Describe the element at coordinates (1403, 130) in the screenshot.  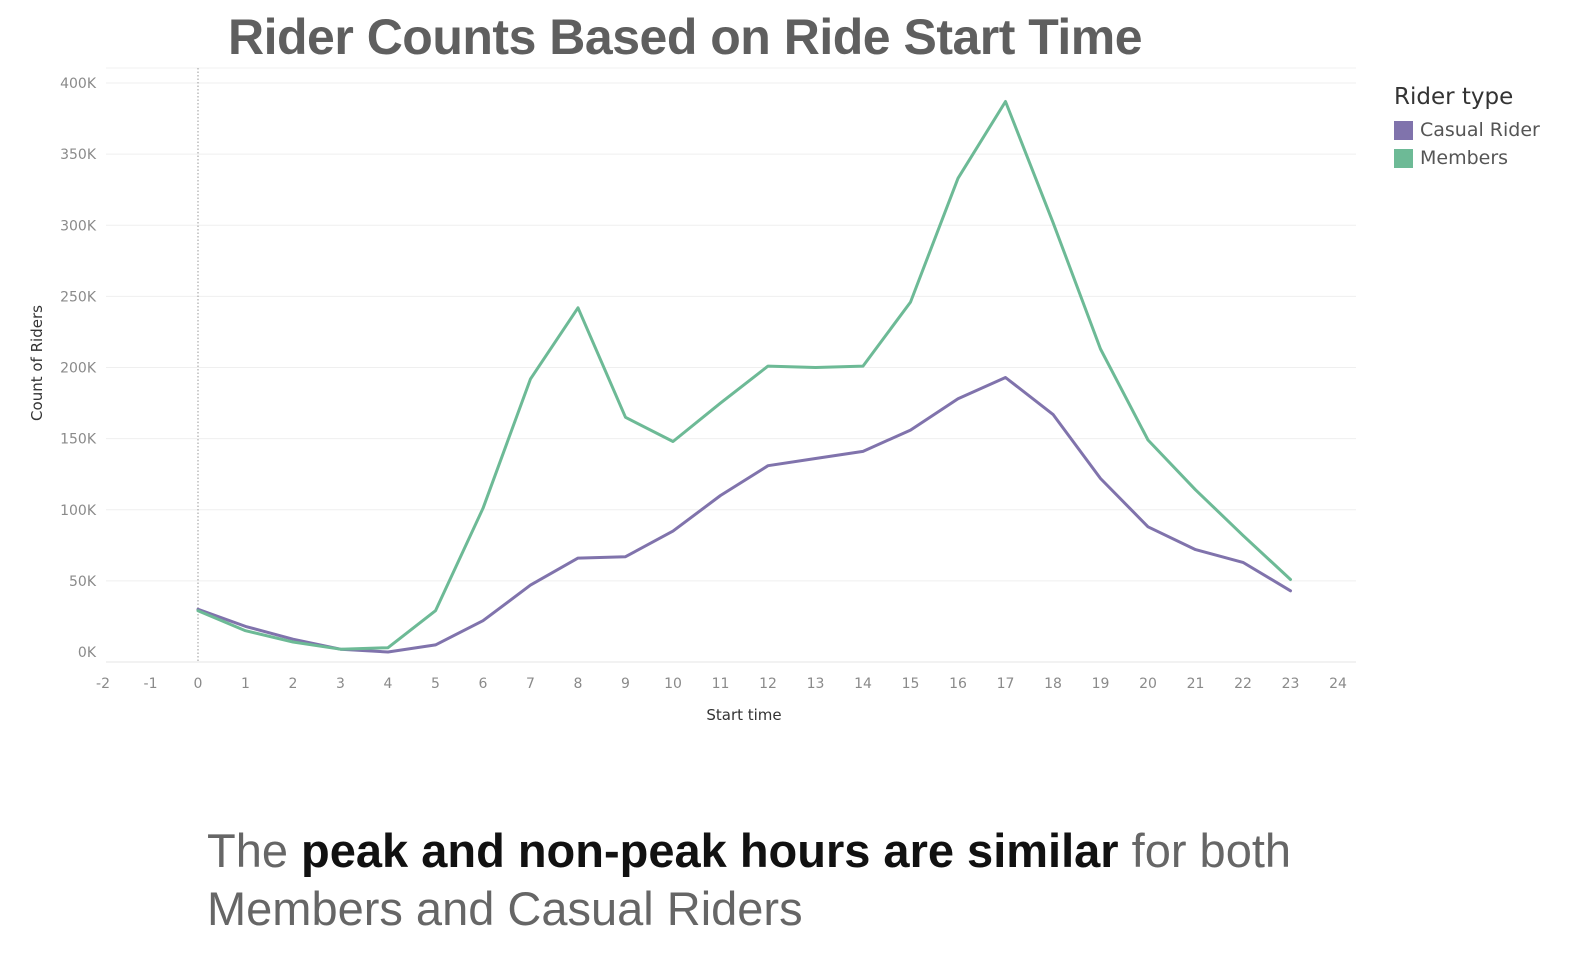
I see `legend-swatch-casual-rider` at that location.